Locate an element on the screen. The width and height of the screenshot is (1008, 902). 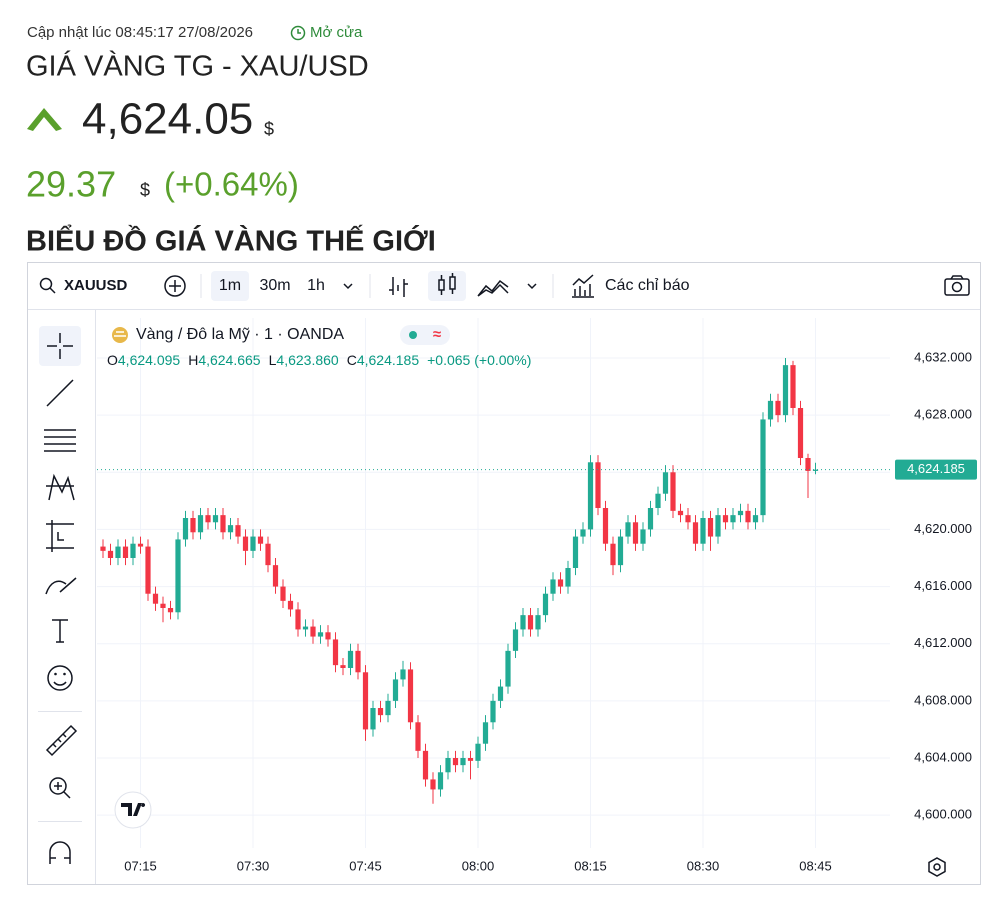
style-active-bg is located at coordinates (447, 286).